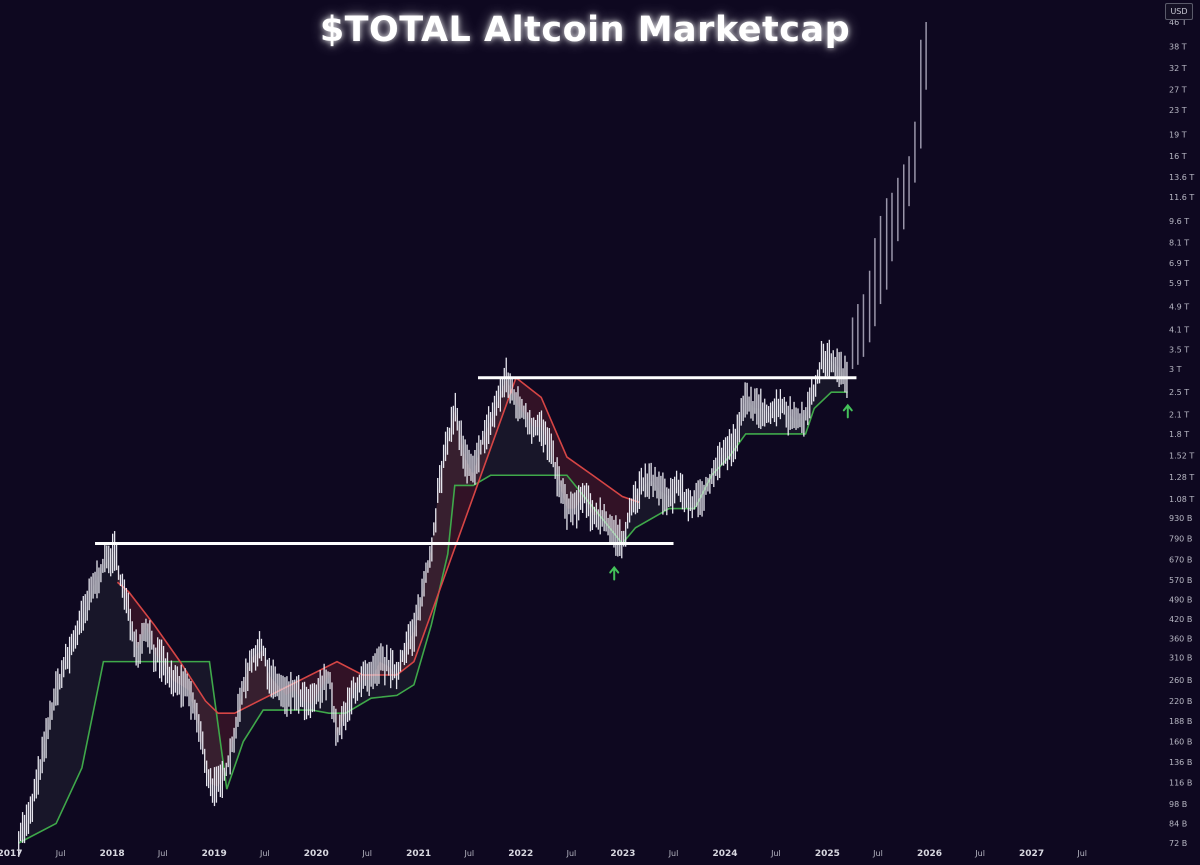 The width and height of the screenshot is (1200, 865). Describe the element at coordinates (1179, 221) in the screenshot. I see `y-tick-label: 9.6 T` at that location.